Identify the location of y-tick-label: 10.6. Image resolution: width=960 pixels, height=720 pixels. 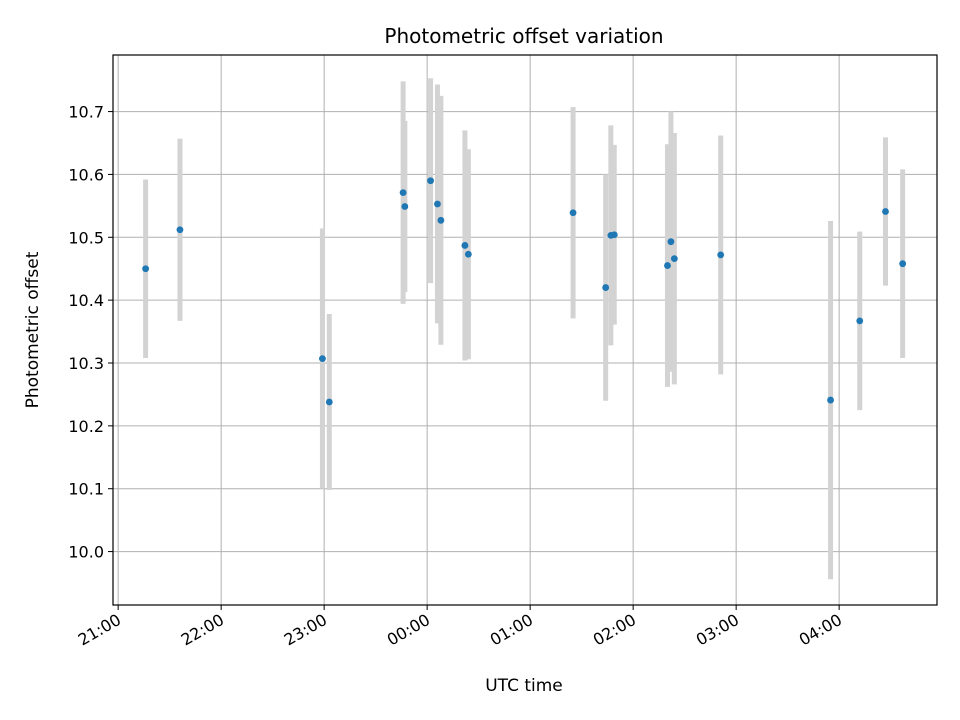
(86, 174).